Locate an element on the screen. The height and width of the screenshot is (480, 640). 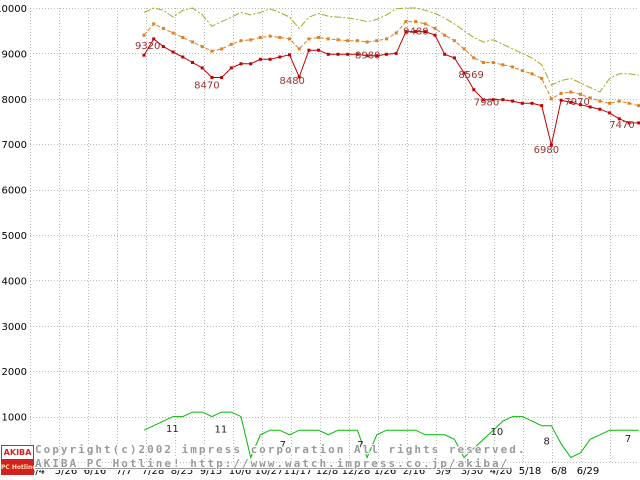
svg-text: 10/6 is located at coordinates (240, 471).